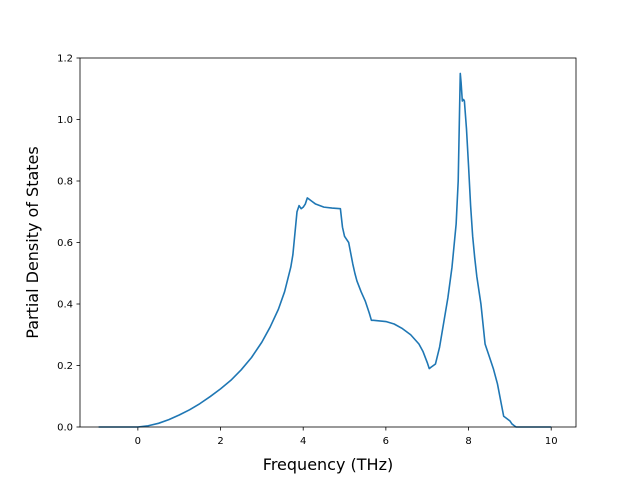 The width and height of the screenshot is (640, 480). Describe the element at coordinates (220, 441) in the screenshot. I see `x-tick-label: 2` at that location.